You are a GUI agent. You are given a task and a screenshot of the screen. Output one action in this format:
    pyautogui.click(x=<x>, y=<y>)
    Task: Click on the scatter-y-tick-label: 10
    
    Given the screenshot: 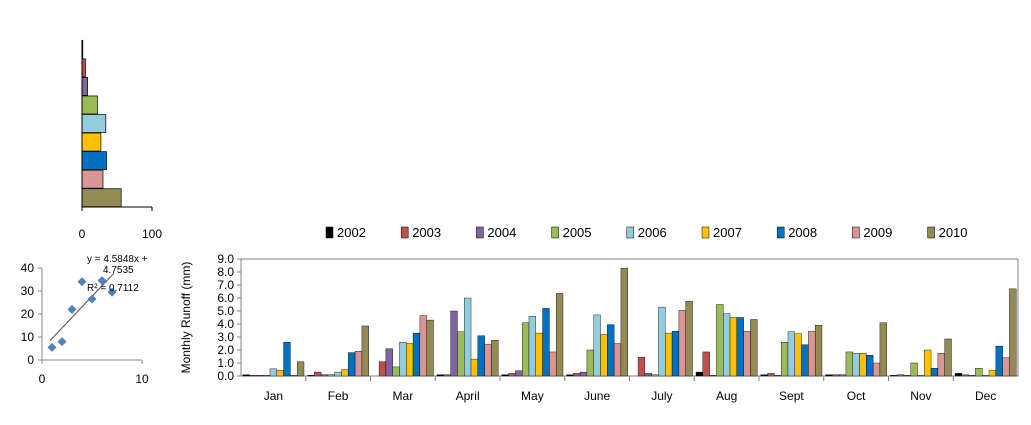 What is the action you would take?
    pyautogui.click(x=28, y=337)
    